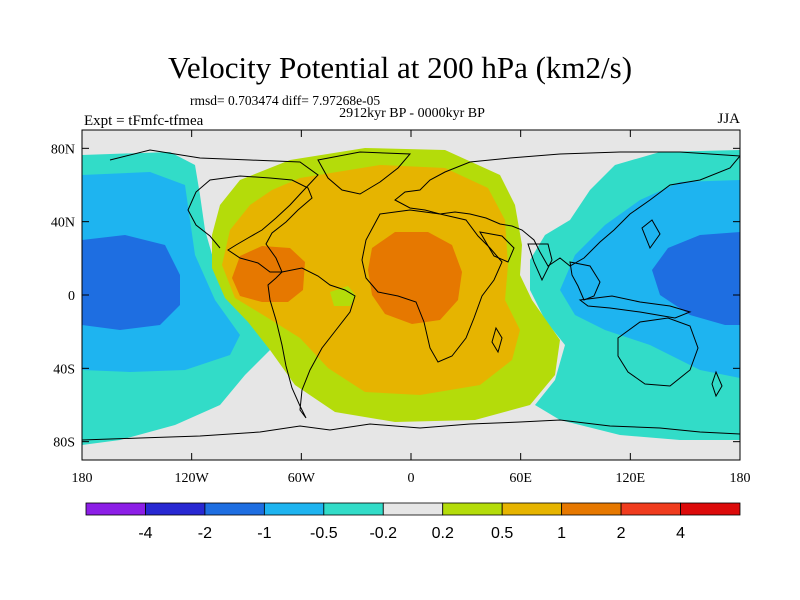  I want to click on y-tick-label: 80N, so click(63, 149).